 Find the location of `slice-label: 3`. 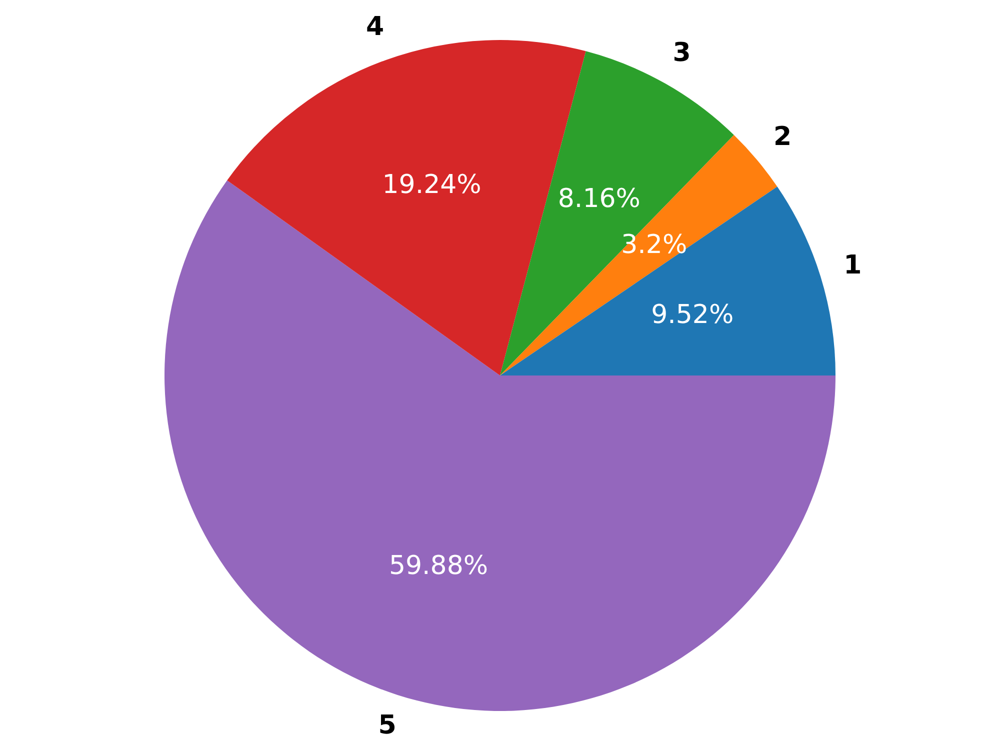

slice-label: 3 is located at coordinates (681, 53).